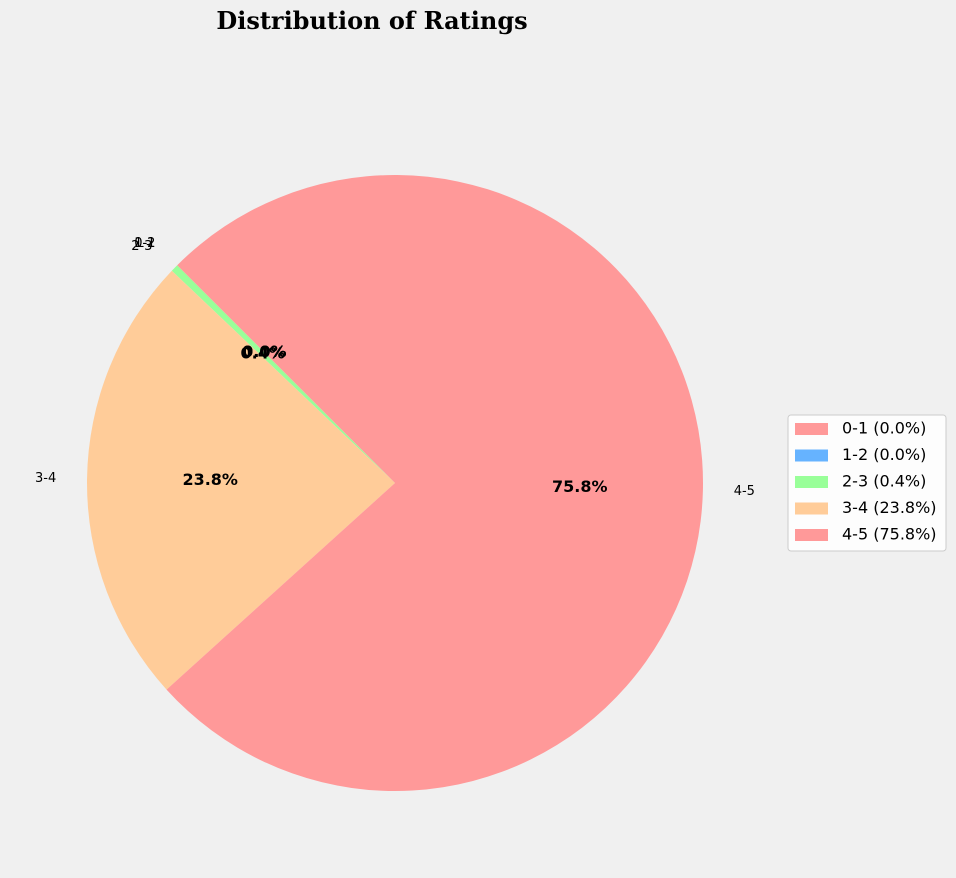  I want to click on percent-labels: 0.0%0.0%0.4%23.8% 75.8%, so click(394, 419).